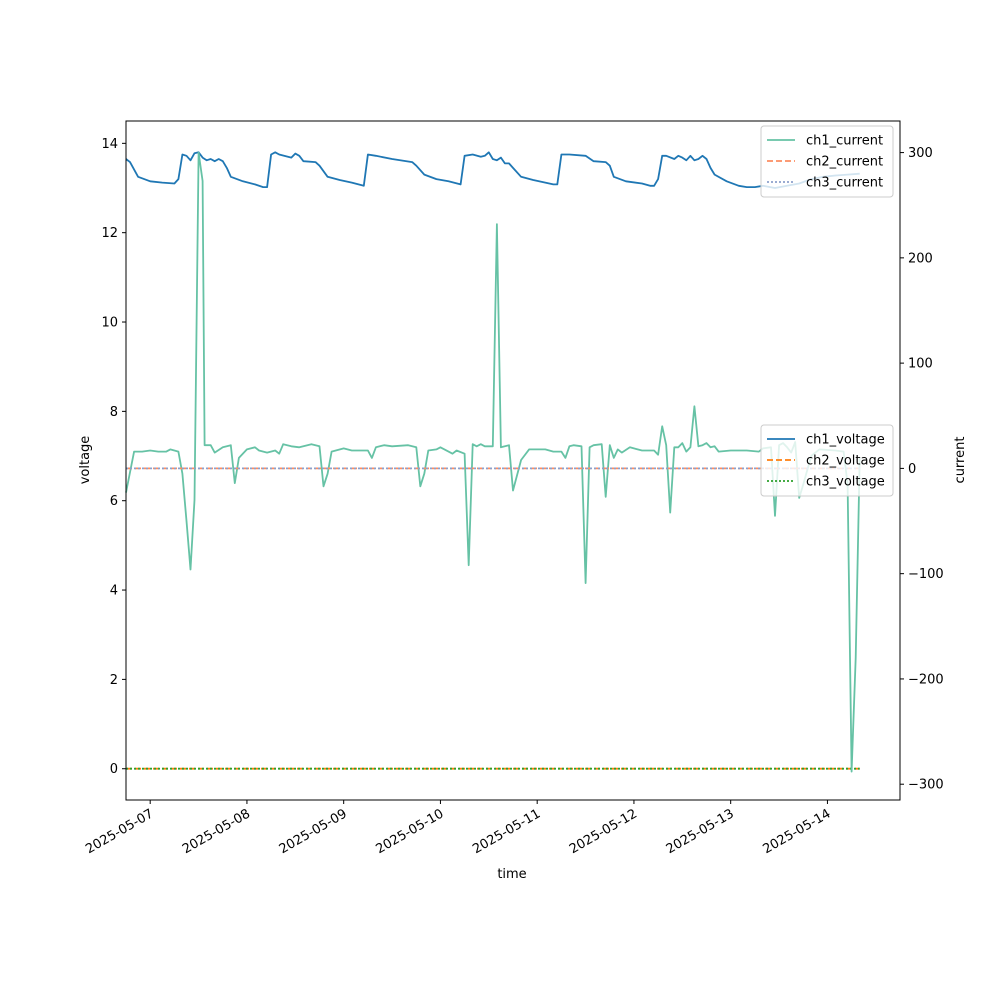  Describe the element at coordinates (844, 141) in the screenshot. I see `ch1_current-legend-label: ch1_current` at that location.